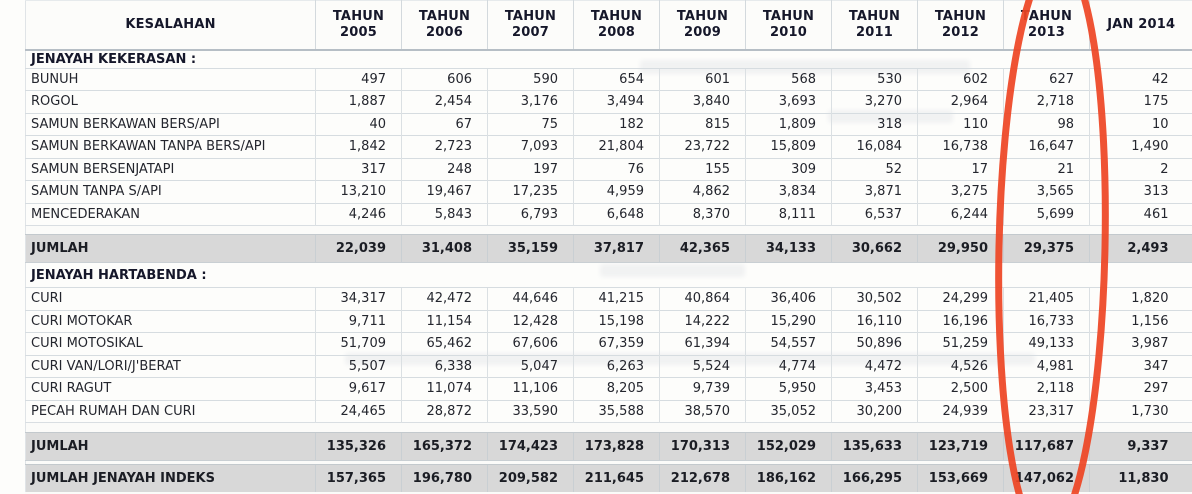 This screenshot has width=1192, height=494. I want to click on cell-value: 3,270, so click(874, 101).